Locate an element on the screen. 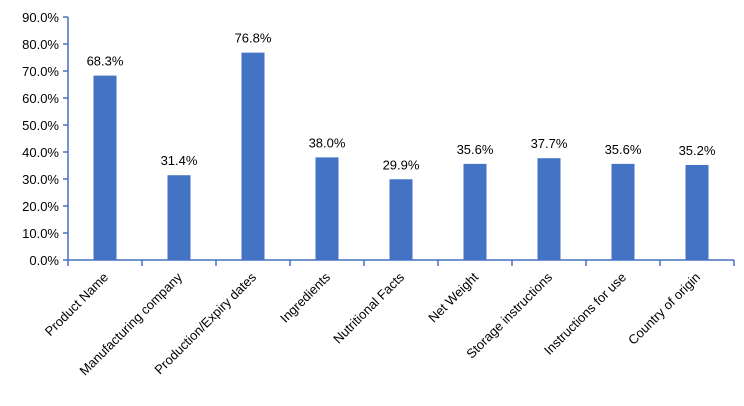 This screenshot has height=406, width=744. data-label: 31.4% is located at coordinates (179, 160).